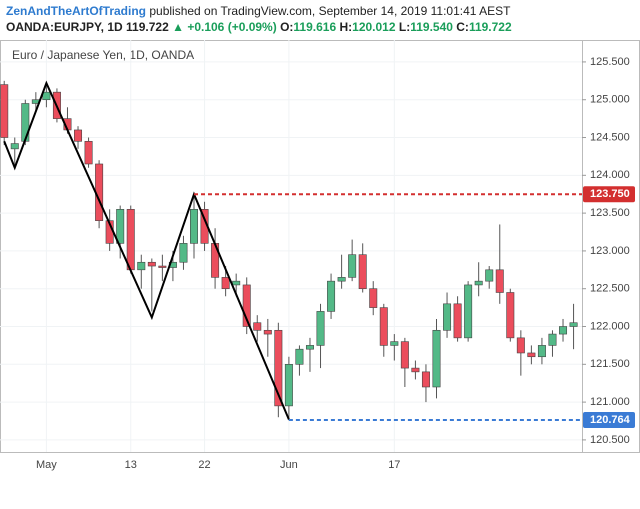  What do you see at coordinates (131, 465) in the screenshot?
I see `x-tick-label: 13` at bounding box center [131, 465].